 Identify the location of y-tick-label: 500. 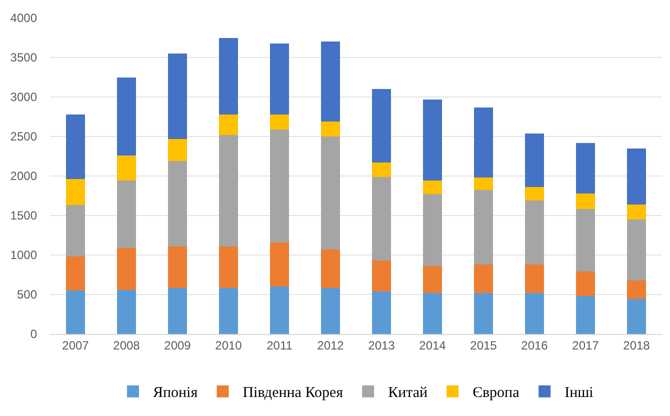
(27, 295).